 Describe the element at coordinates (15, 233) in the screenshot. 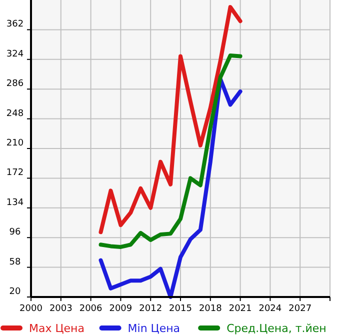

I see `y-tick-label: 96` at that location.